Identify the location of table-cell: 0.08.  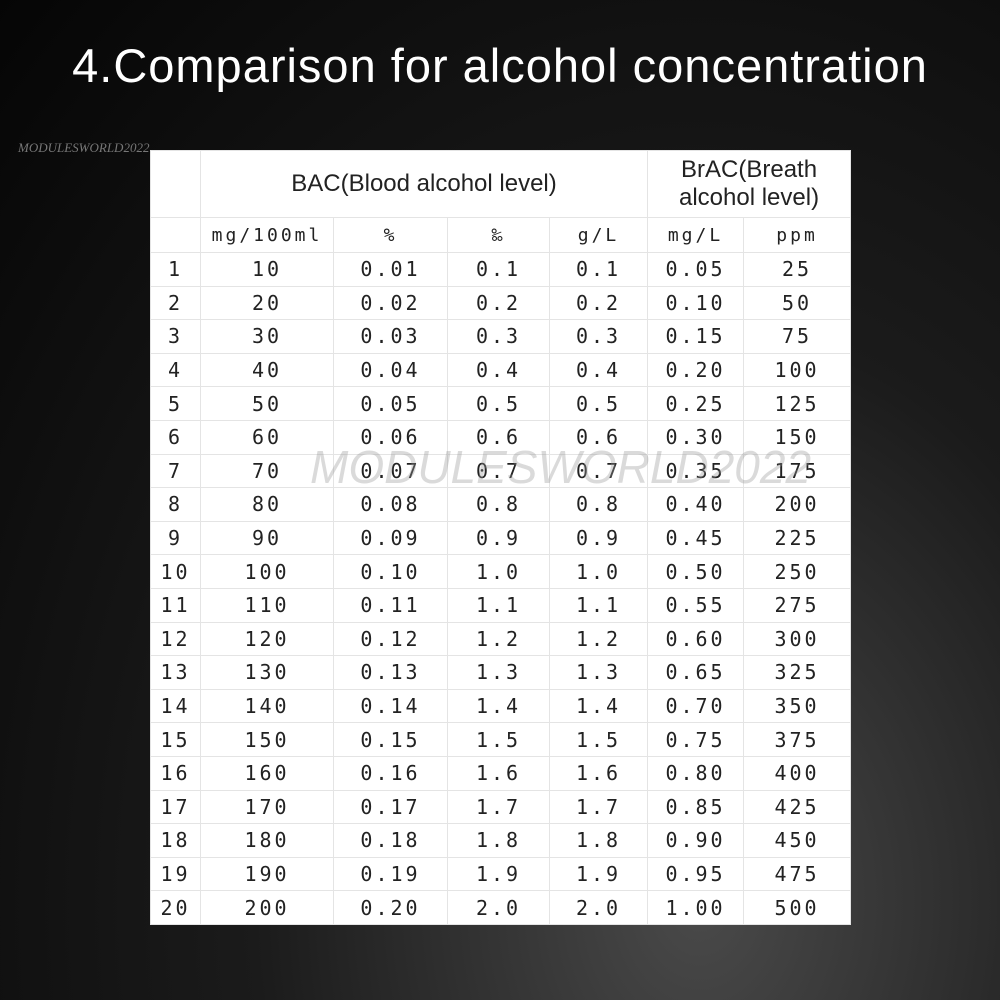
(390, 504).